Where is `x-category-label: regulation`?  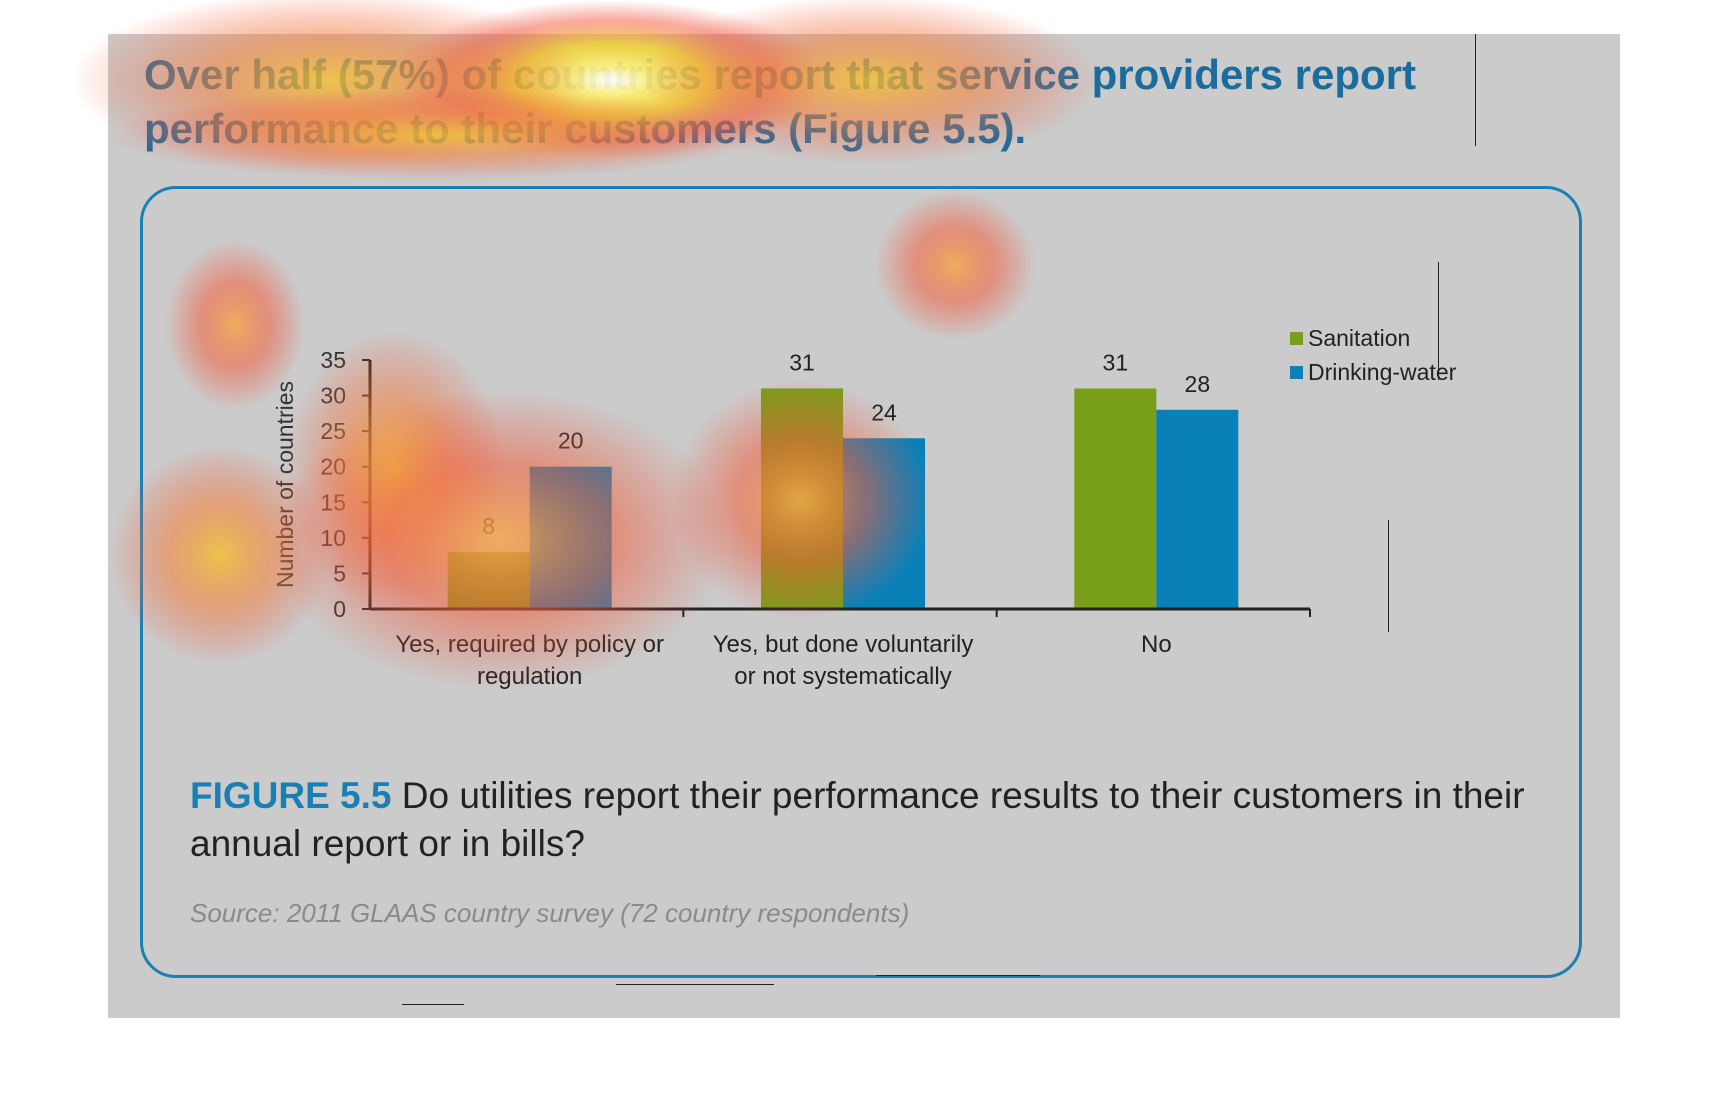
x-category-label: regulation is located at coordinates (529, 676).